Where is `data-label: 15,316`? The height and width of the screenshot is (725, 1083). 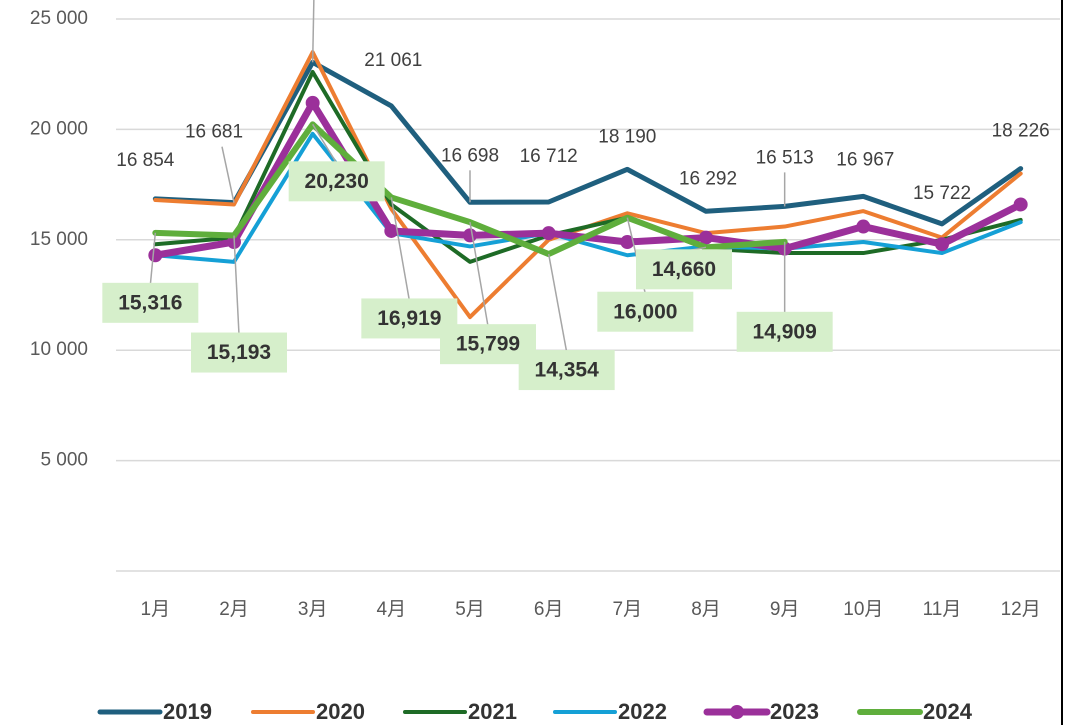
data-label: 15,316 is located at coordinates (150, 302).